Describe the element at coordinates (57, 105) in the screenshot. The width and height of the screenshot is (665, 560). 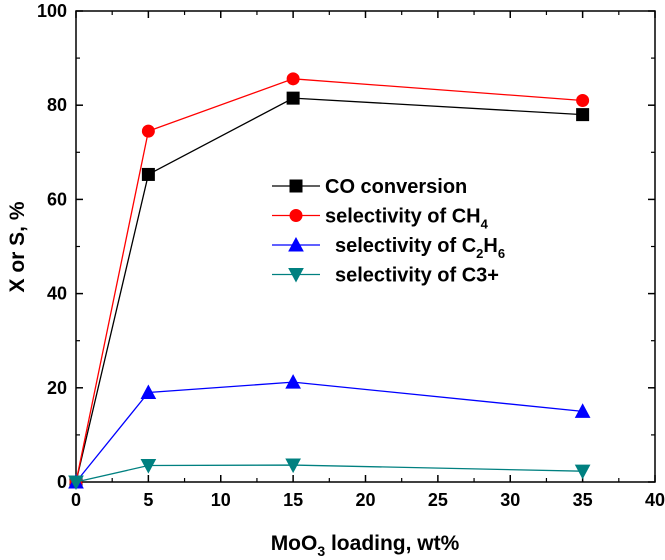
I see `y-tick-label: 80` at that location.